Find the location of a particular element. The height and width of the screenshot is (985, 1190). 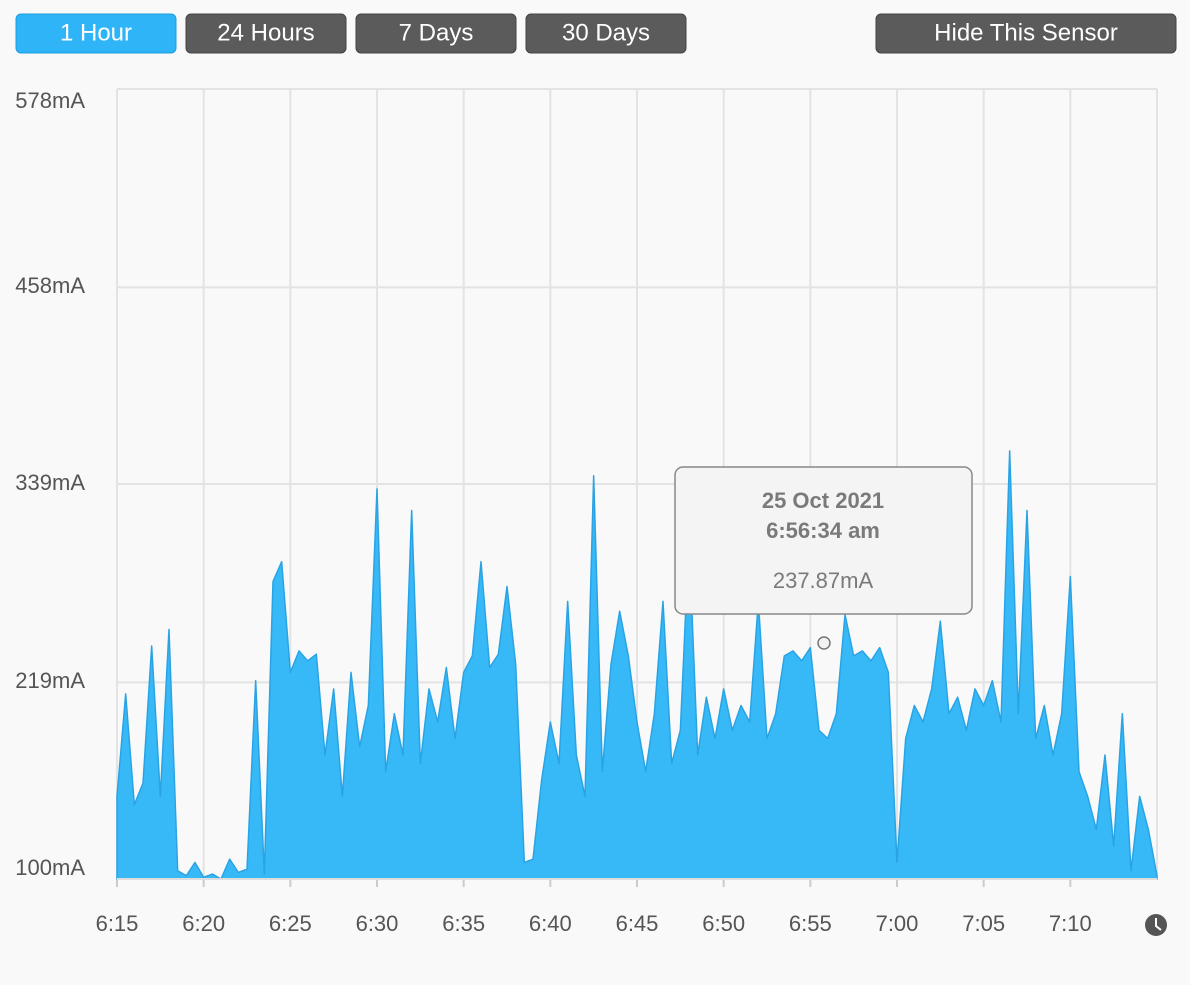

button-label: 1 Hour is located at coordinates (96, 32).